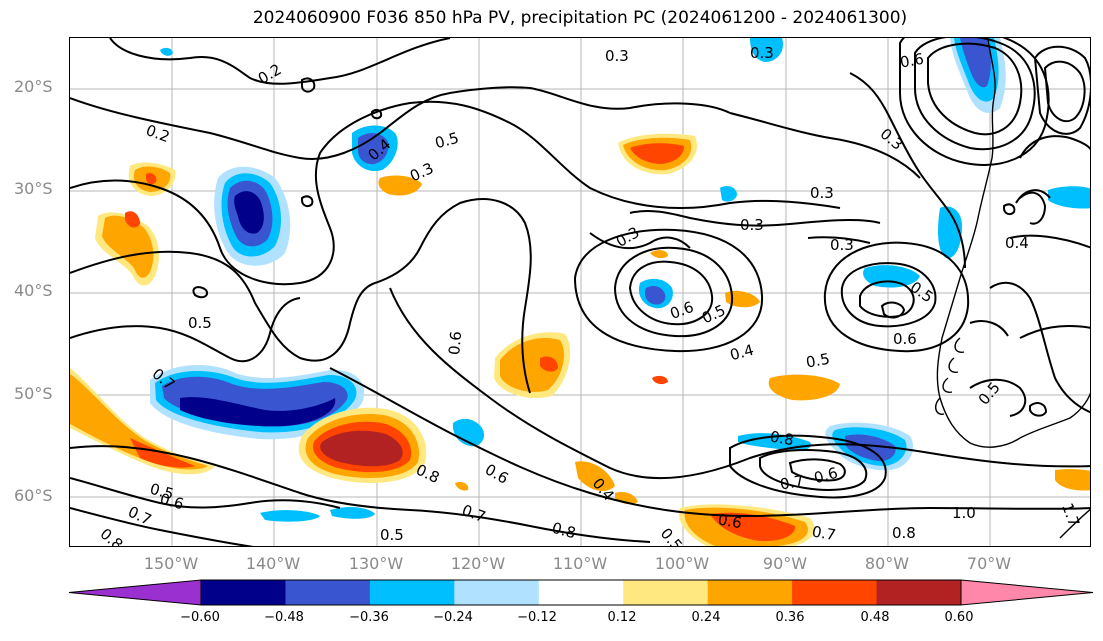  I want to click on colorbar-tick: 0.48, so click(875, 617).